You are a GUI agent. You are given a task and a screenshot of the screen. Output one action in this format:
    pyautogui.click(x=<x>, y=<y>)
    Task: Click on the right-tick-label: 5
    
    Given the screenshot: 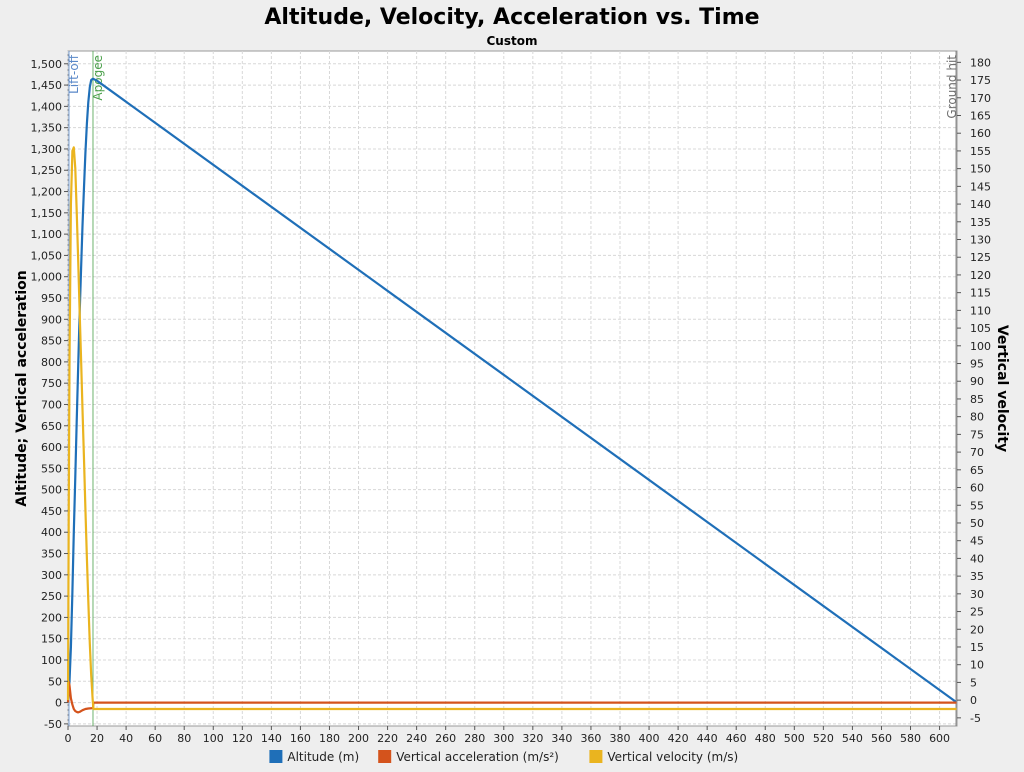 What is the action you would take?
    pyautogui.click(x=973, y=682)
    